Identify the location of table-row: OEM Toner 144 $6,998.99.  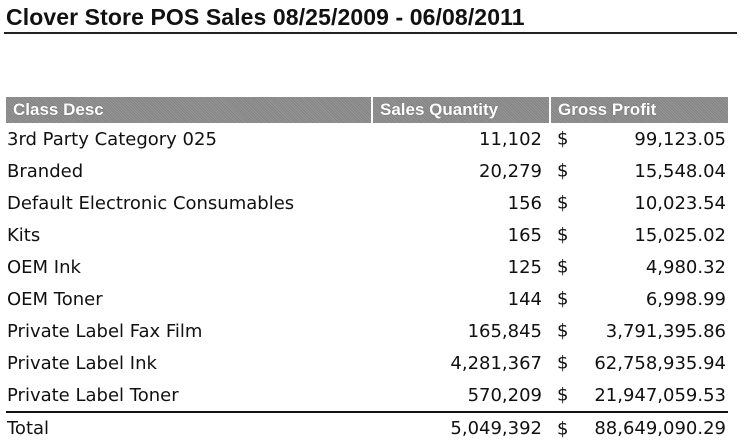
(367, 299).